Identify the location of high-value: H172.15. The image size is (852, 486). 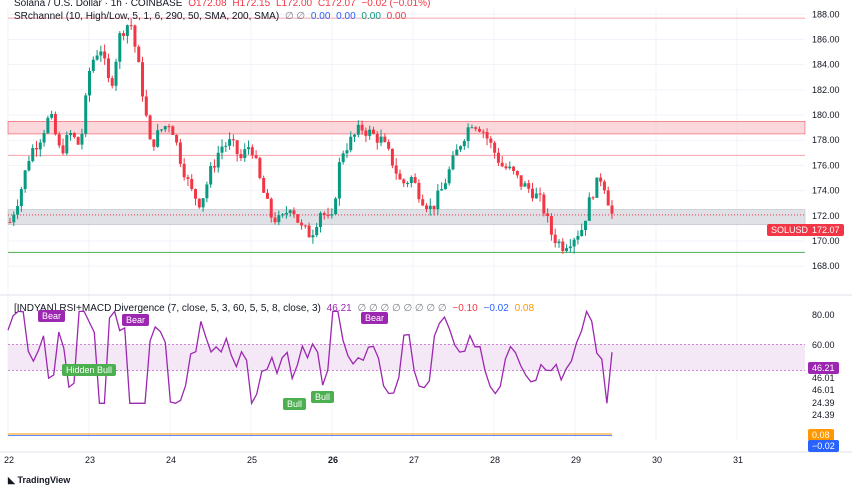
(251, 4).